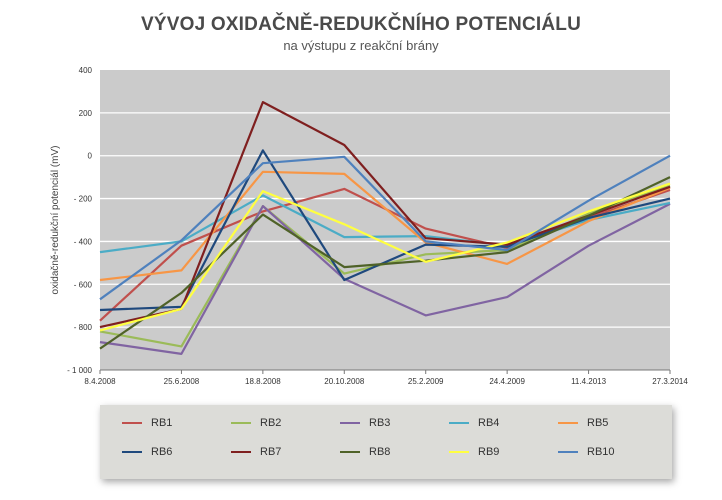 Image resolution: width=722 pixels, height=500 pixels. I want to click on y-tick-label: - 1 000, so click(79, 370).